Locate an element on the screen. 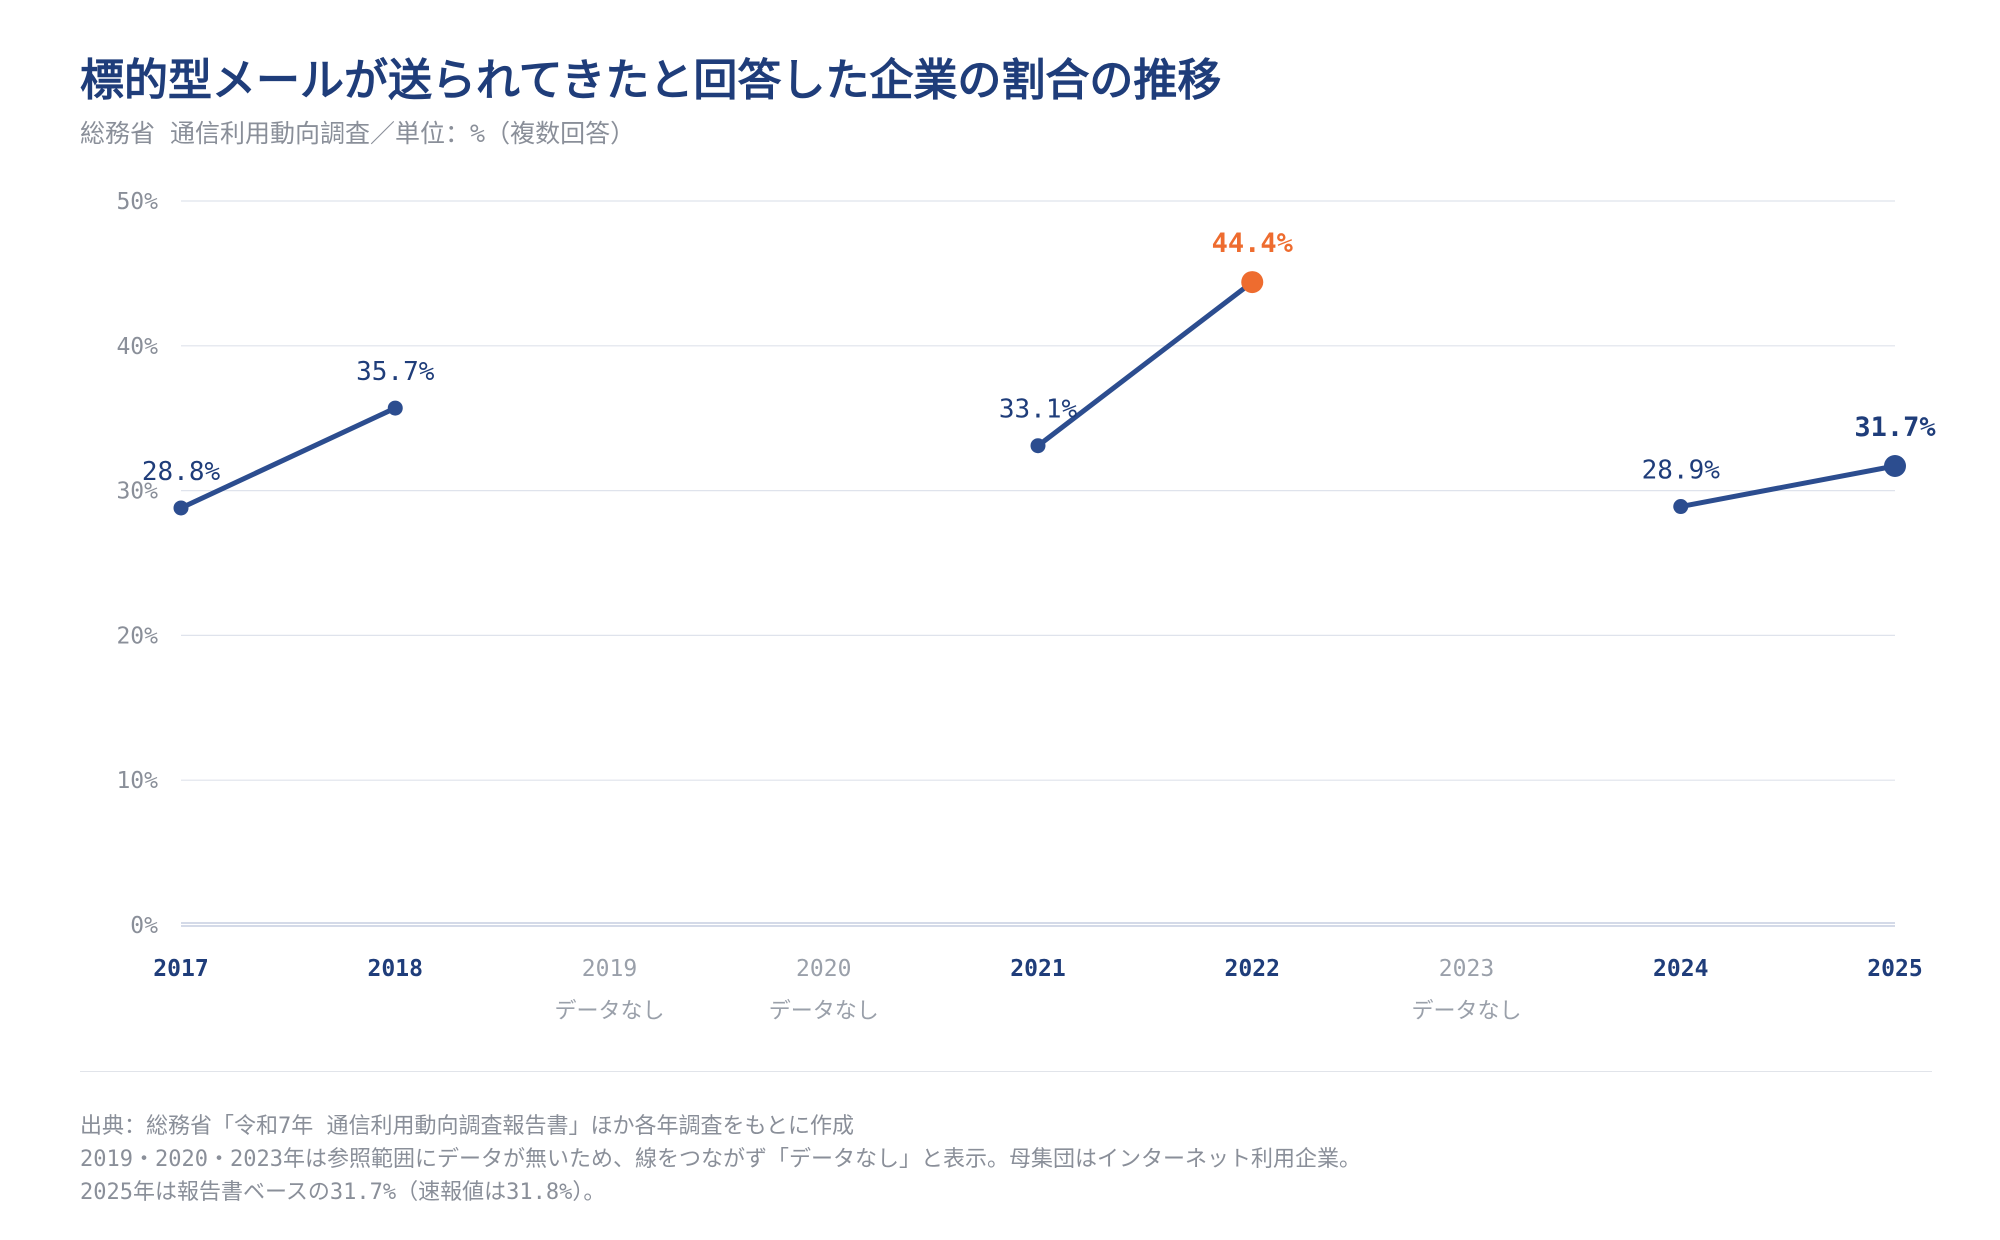 The height and width of the screenshot is (1240, 2000). y-tick-label: 40% is located at coordinates (137, 347).